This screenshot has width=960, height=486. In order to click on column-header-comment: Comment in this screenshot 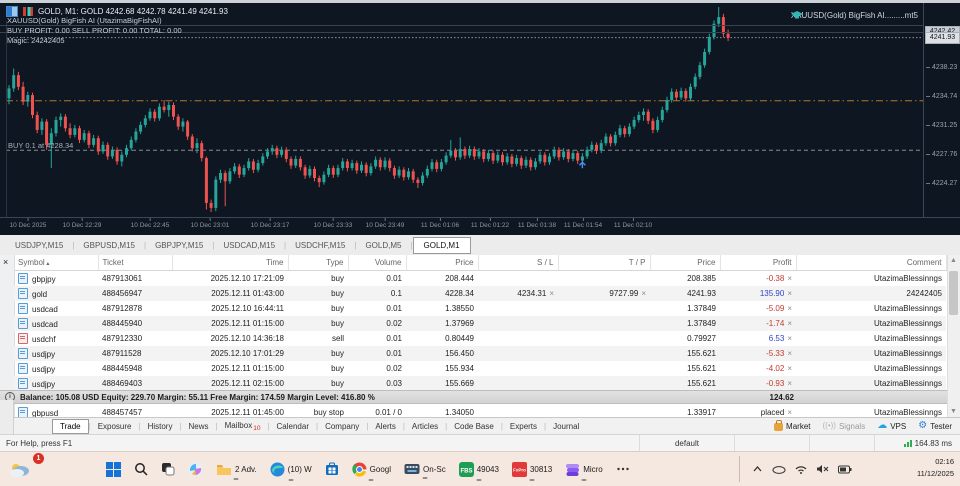, I will do `click(871, 263)`.